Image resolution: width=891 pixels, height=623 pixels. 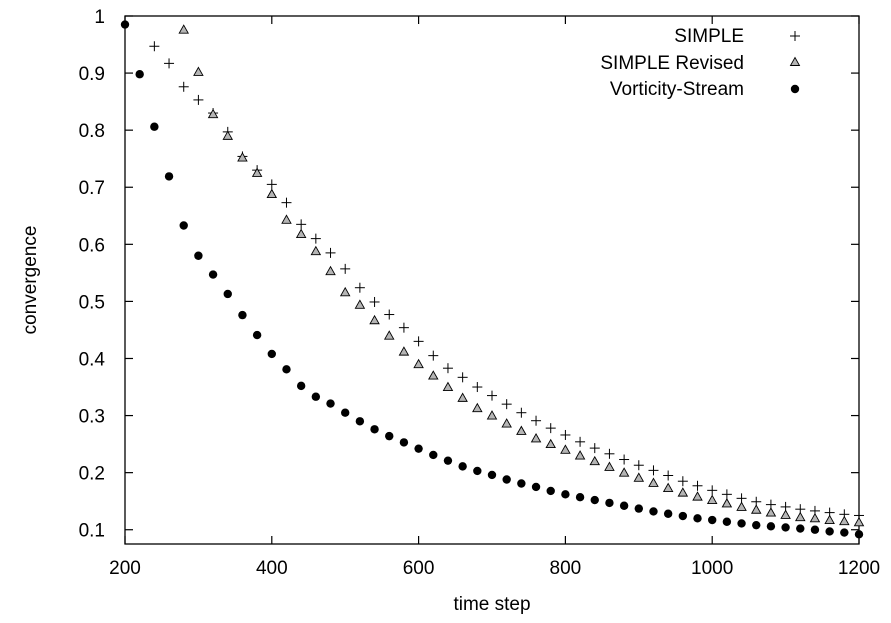 I want to click on x-axis-title: time step, so click(x=491, y=604).